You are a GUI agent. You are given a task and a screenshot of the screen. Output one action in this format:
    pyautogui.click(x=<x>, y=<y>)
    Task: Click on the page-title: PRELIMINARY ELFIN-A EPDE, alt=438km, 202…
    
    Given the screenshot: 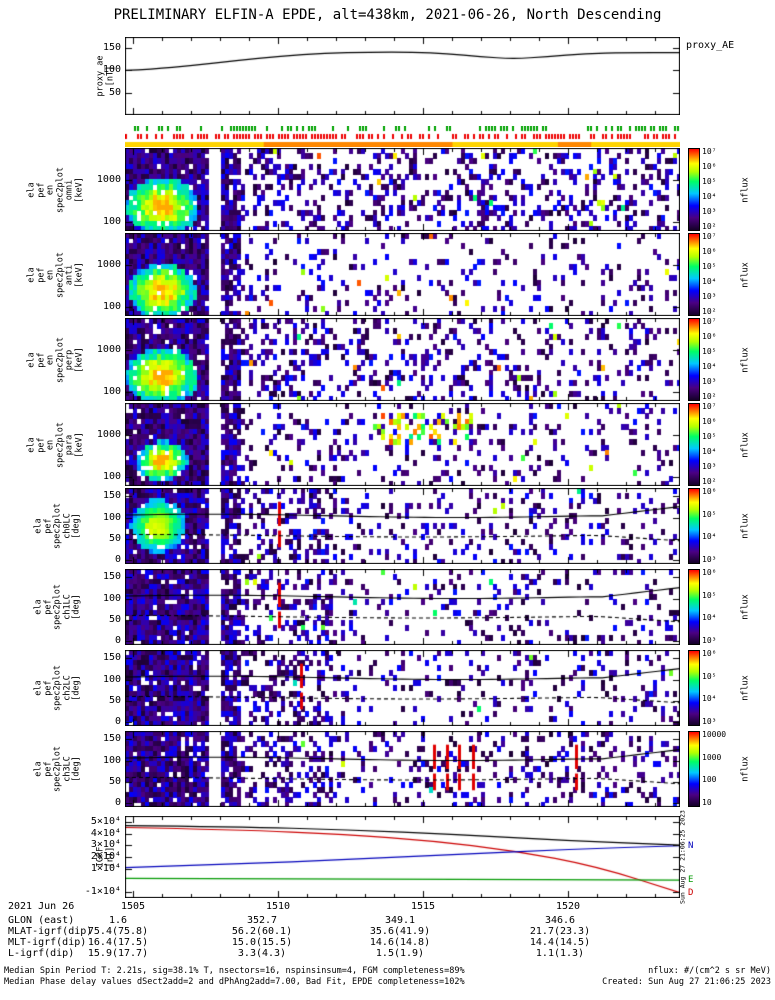 What is the action you would take?
    pyautogui.click(x=387, y=15)
    